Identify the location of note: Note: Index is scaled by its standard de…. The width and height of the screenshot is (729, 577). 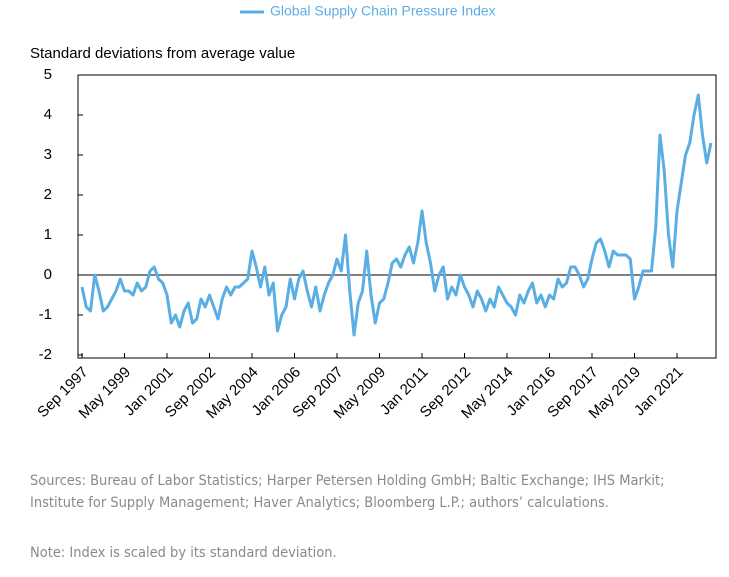
(183, 553).